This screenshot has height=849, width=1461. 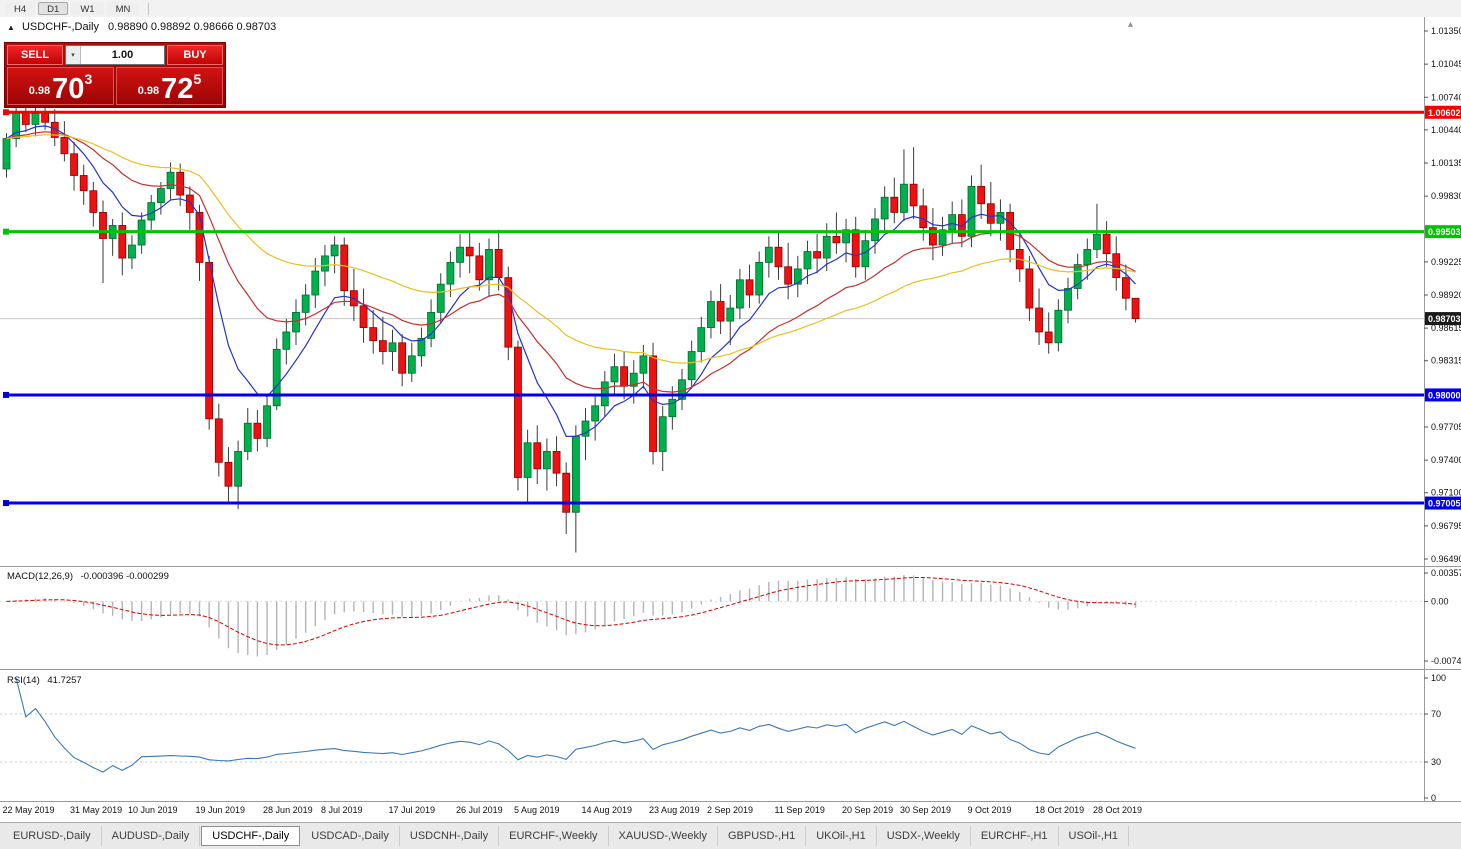 I want to click on chart-tab-usdcad-daily: USDCAD-,Daily, so click(x=350, y=836).